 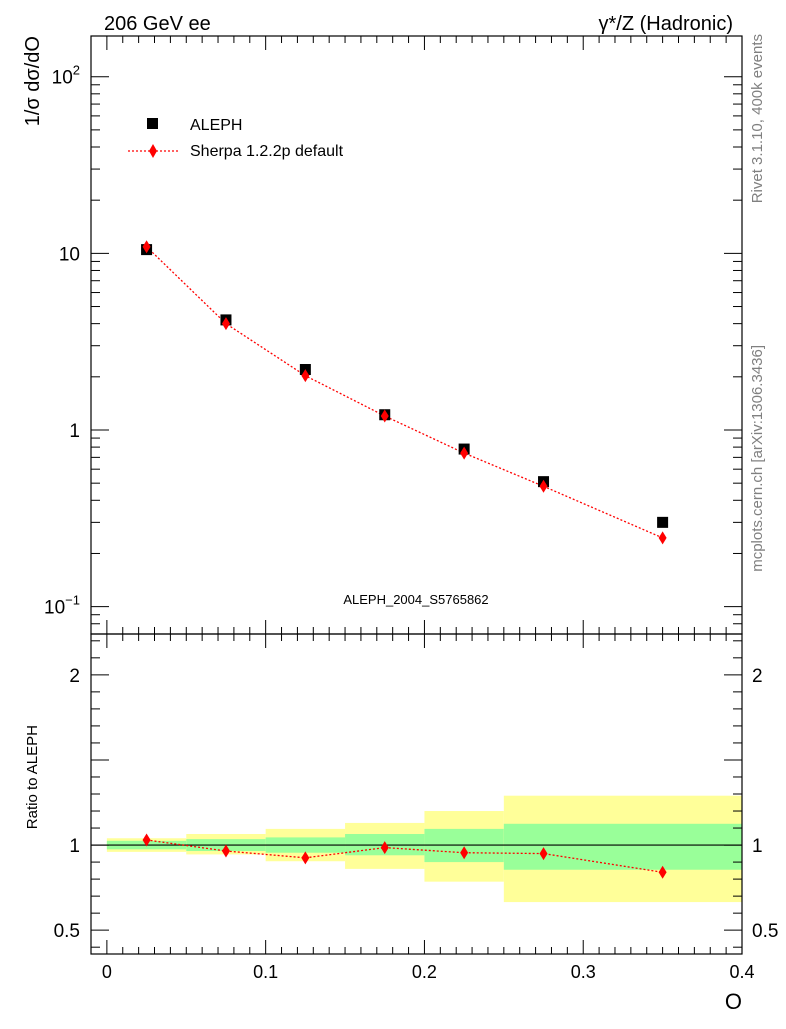 What do you see at coordinates (757, 676) in the screenshot?
I see `ratio-y-tick-label-right: 2` at bounding box center [757, 676].